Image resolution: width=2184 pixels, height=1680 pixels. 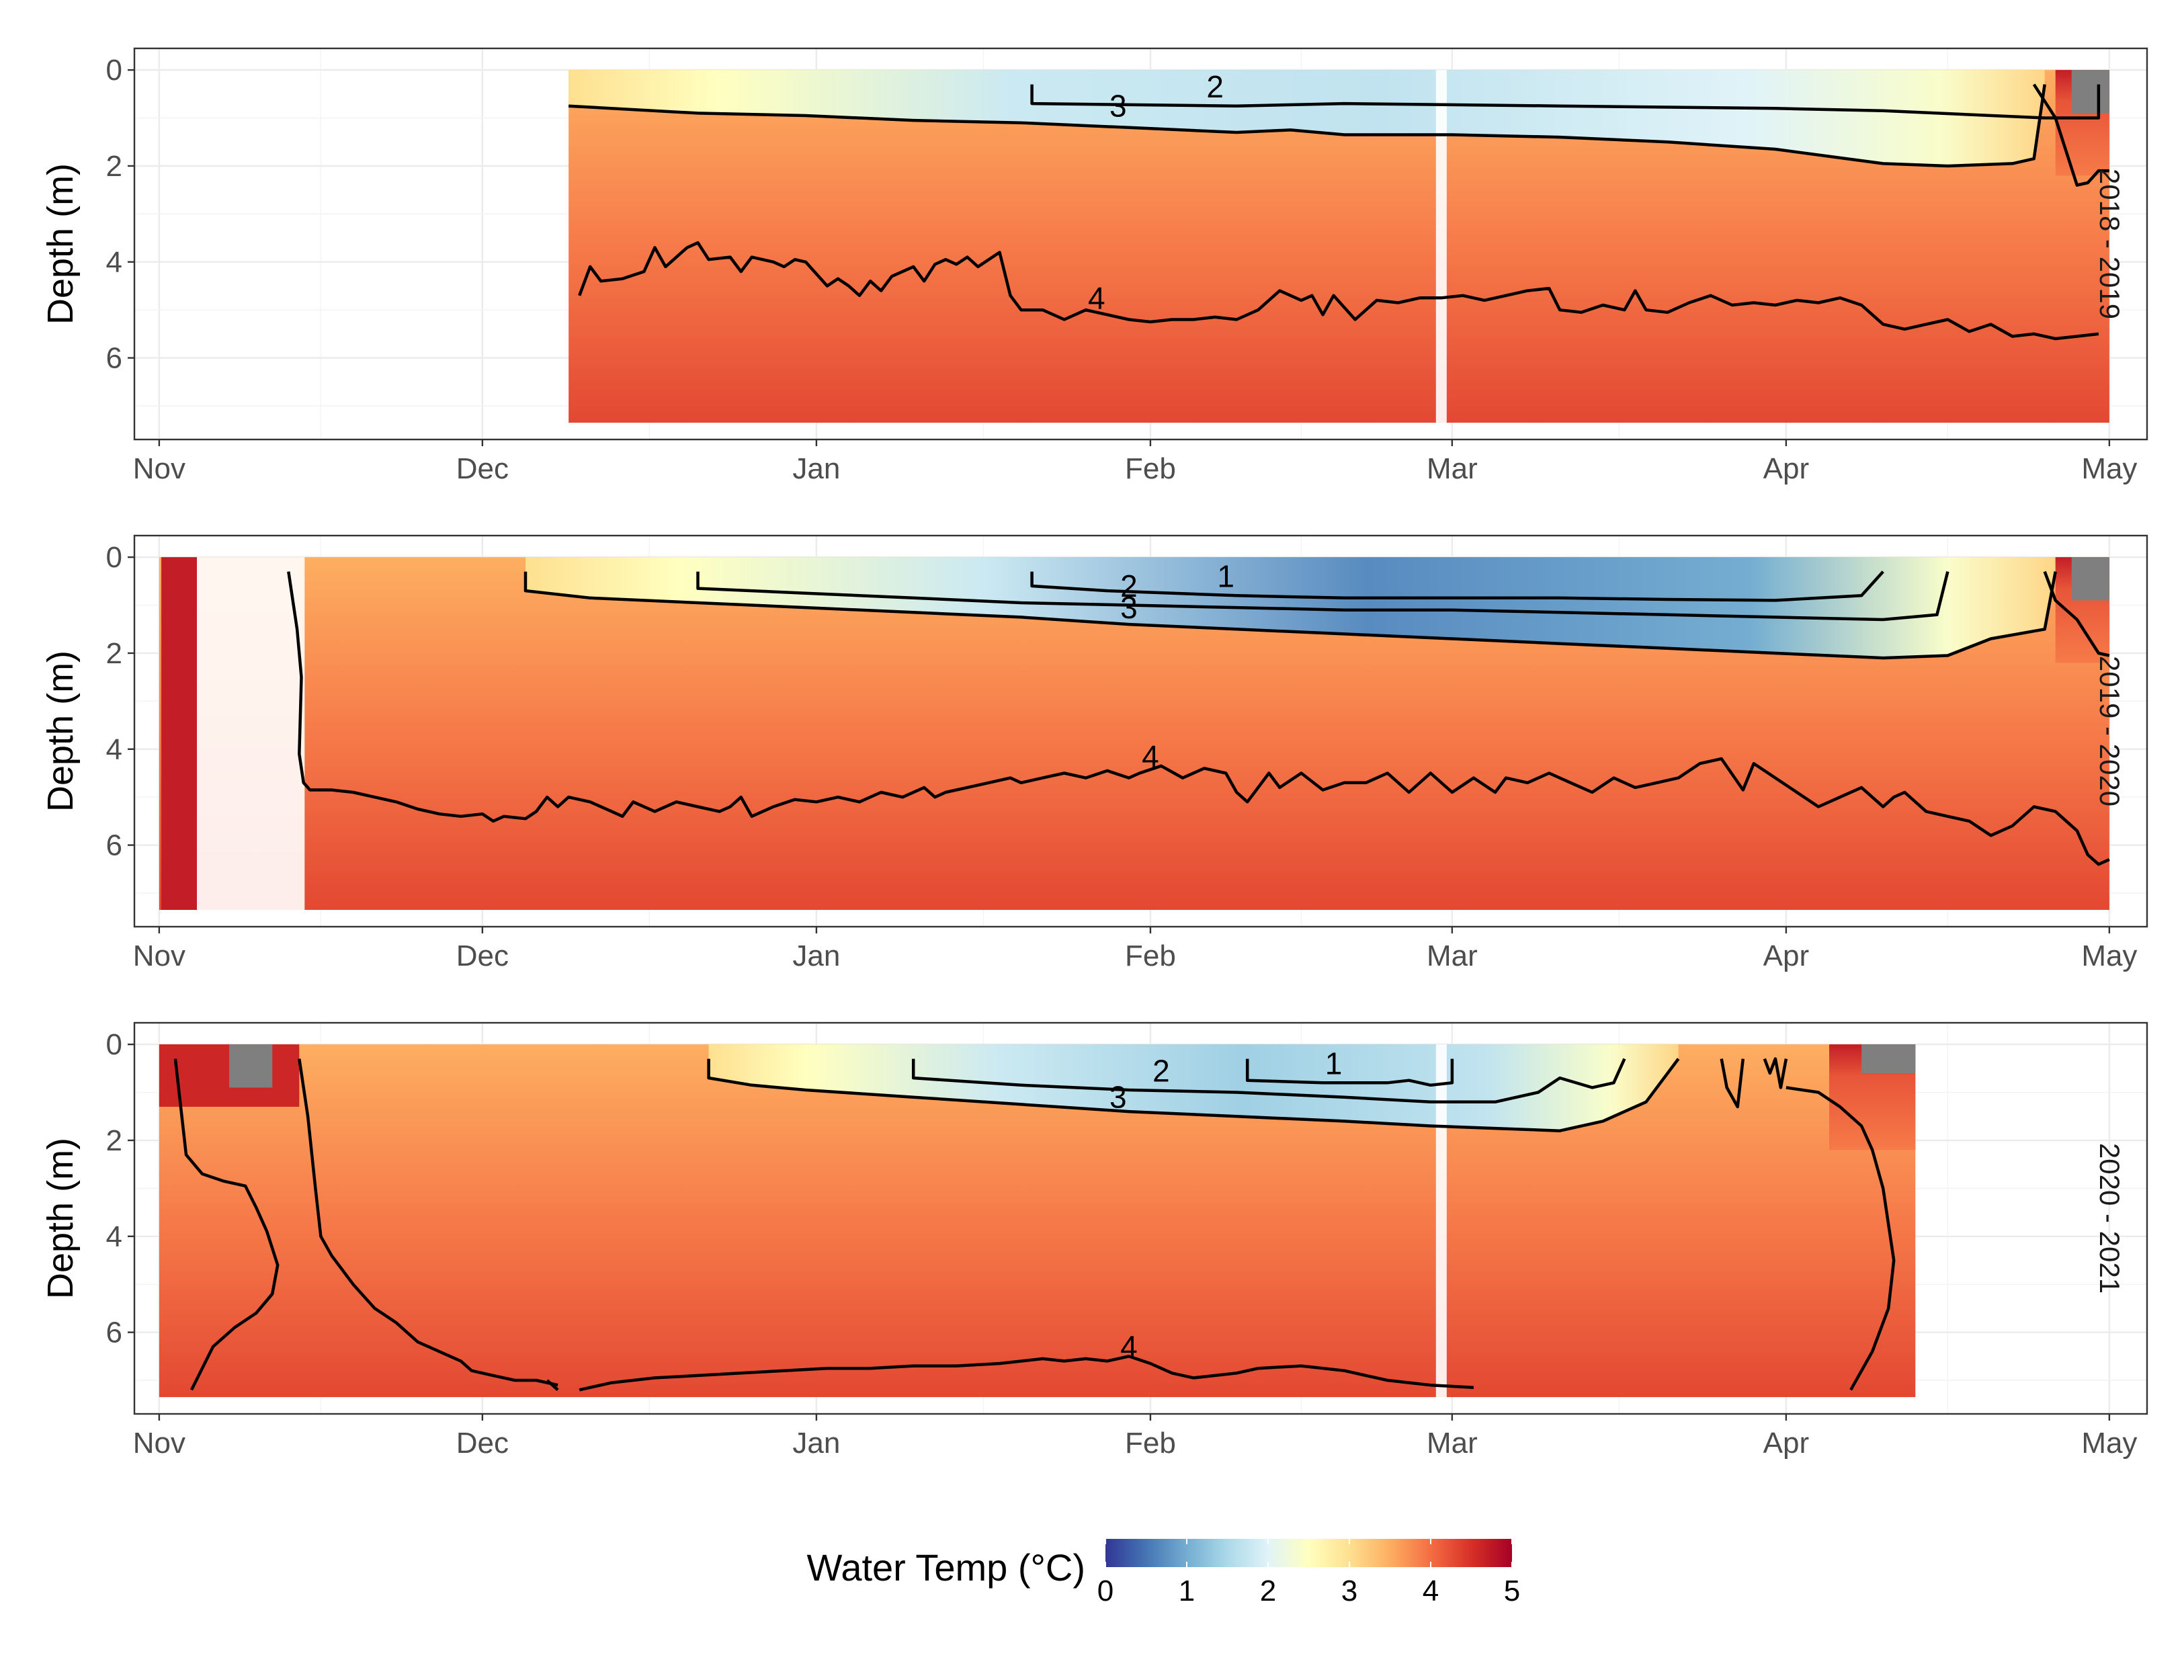 I want to click on legend-tick-label: 0, so click(x=1105, y=1590).